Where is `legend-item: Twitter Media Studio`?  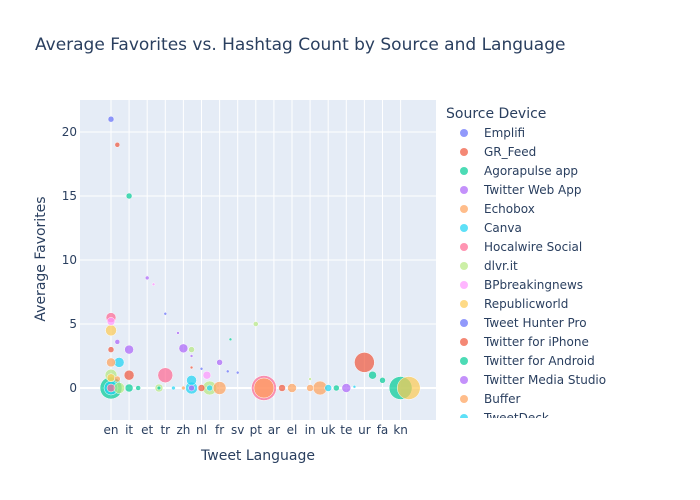 legend-item: Twitter Media Studio is located at coordinates (533, 380).